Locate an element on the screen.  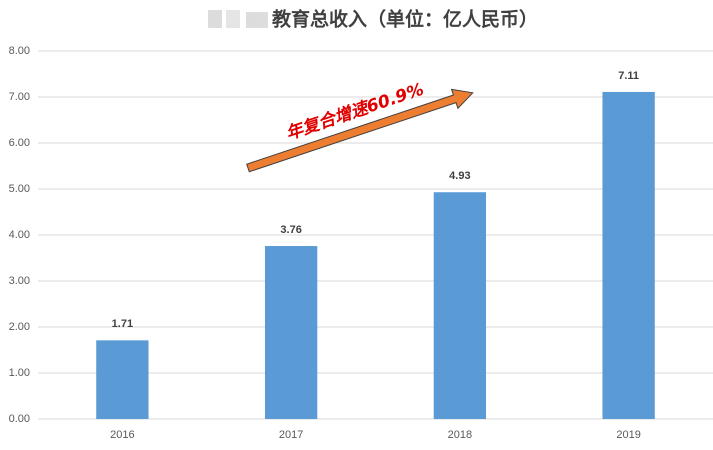
y-tick-label: 7.00 is located at coordinates (19, 97).